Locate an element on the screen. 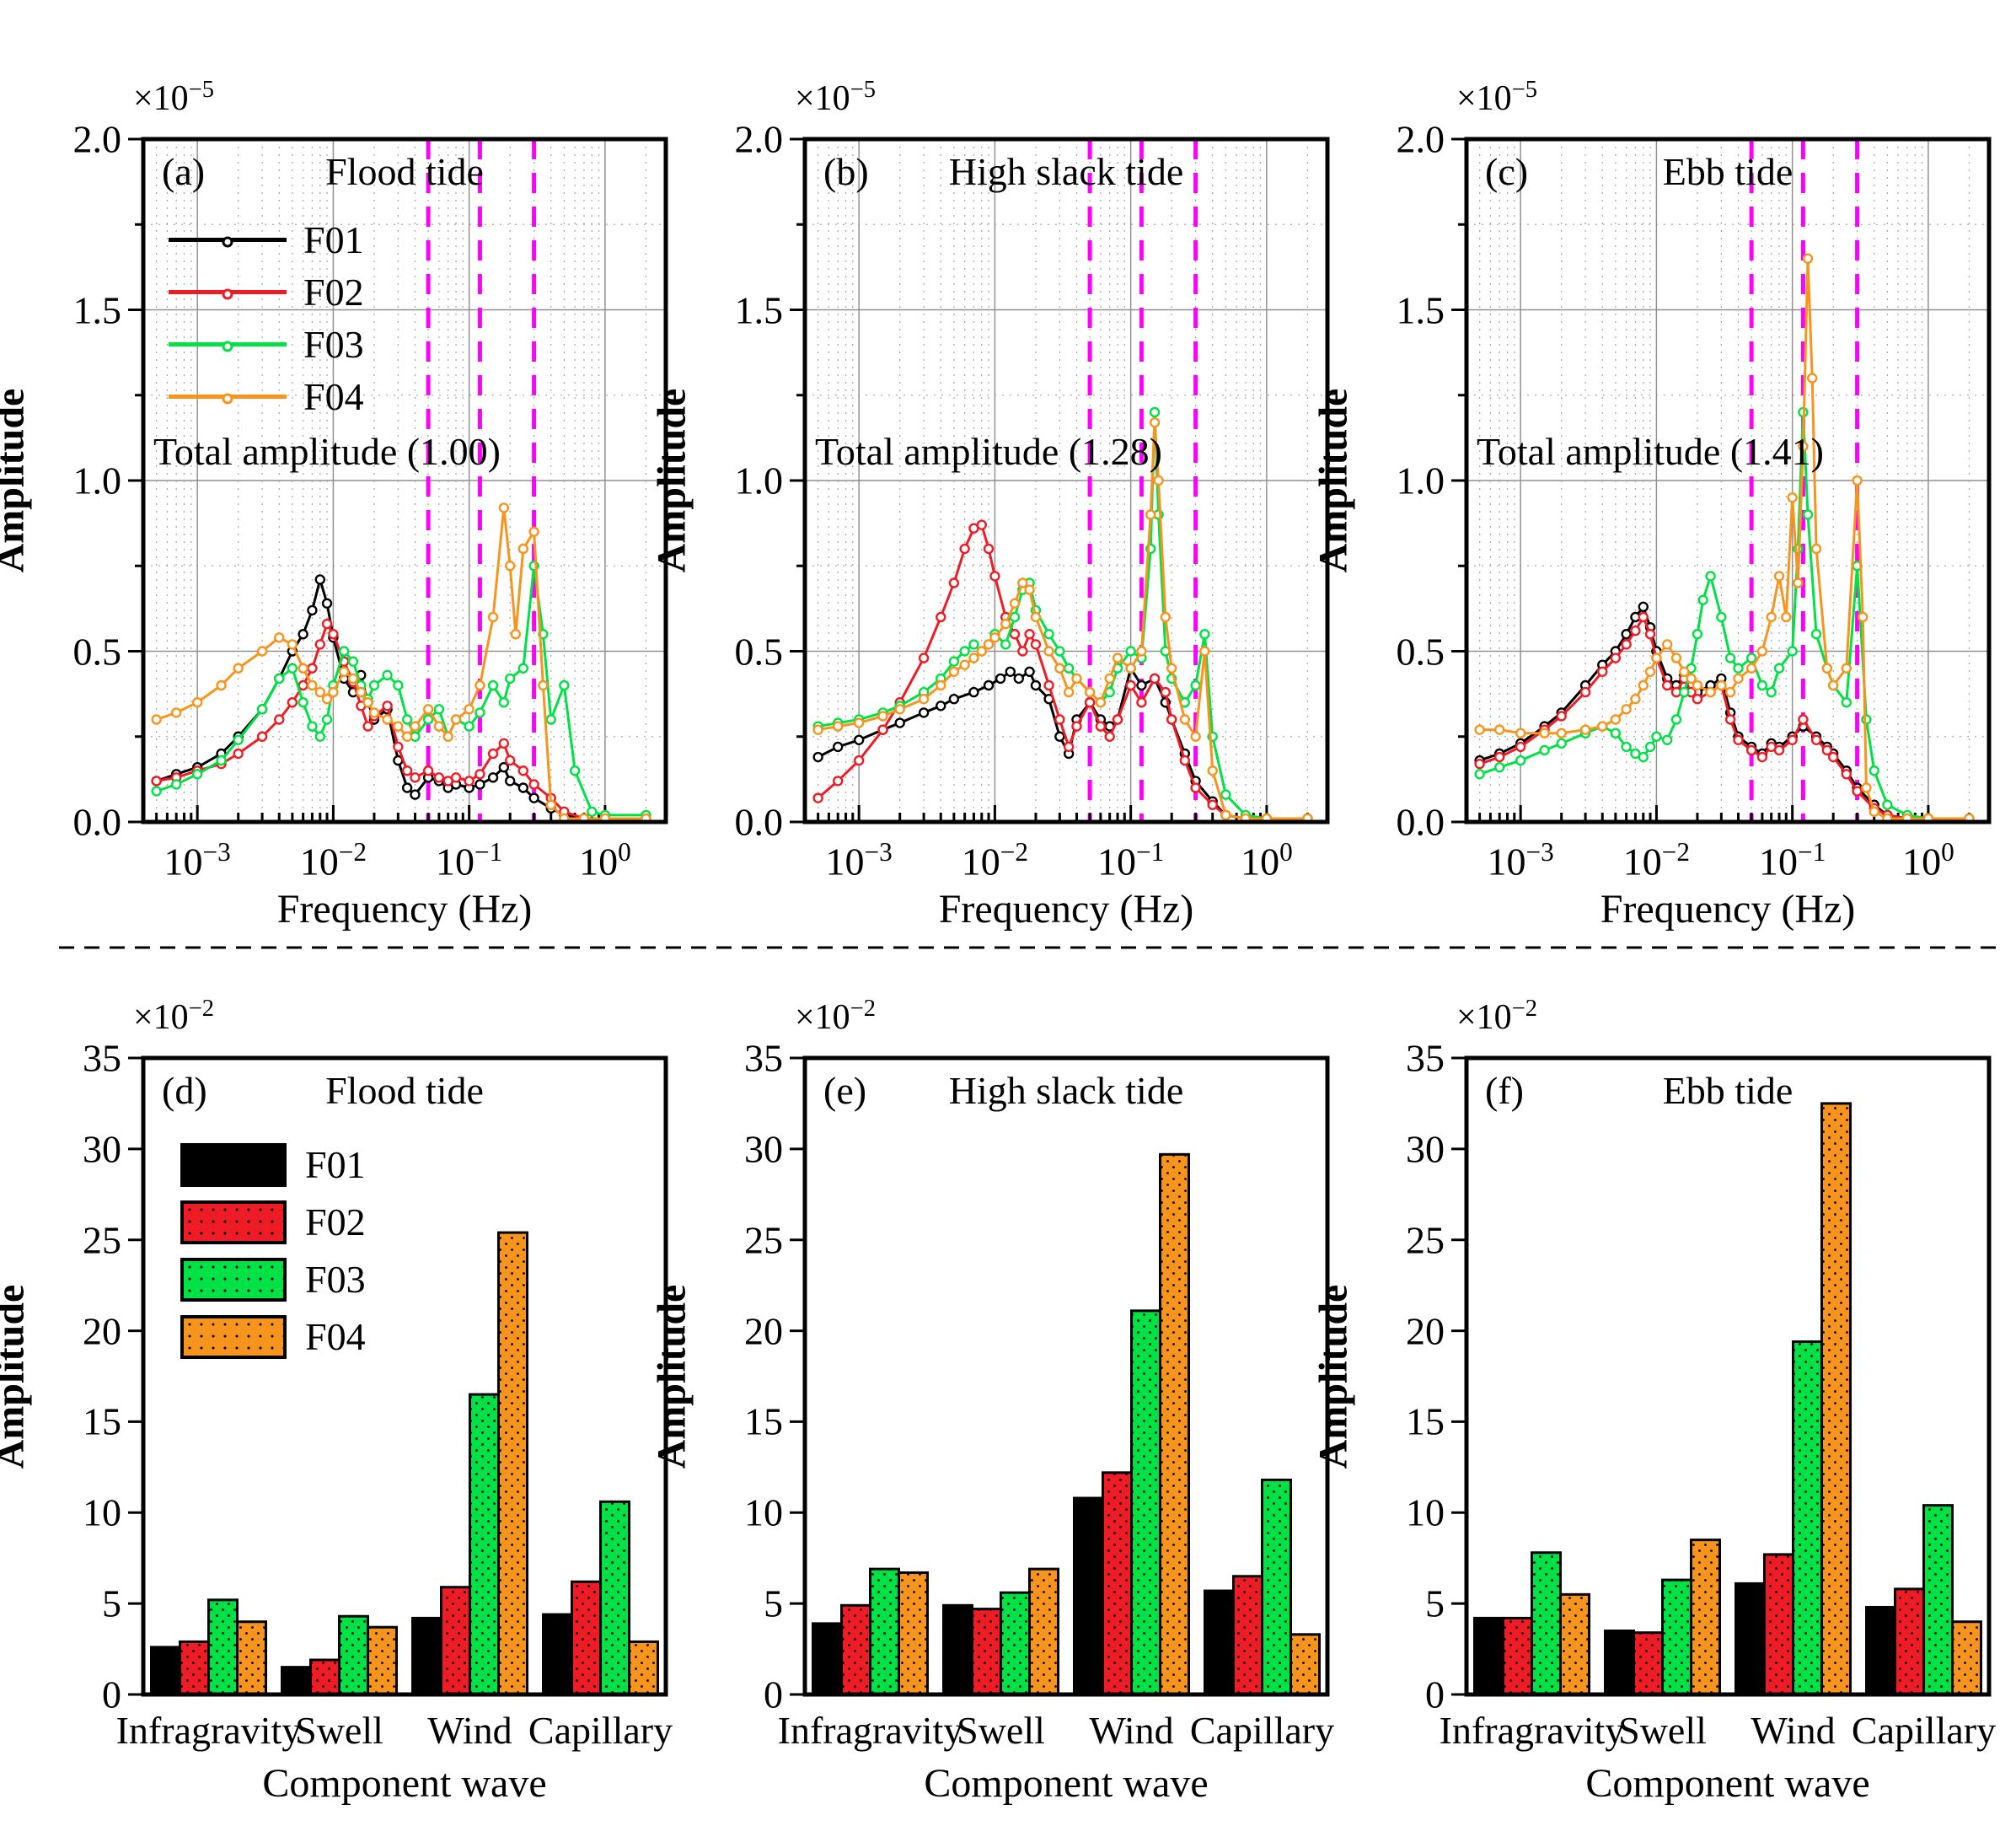  panel-letter: (a) is located at coordinates (184, 172).